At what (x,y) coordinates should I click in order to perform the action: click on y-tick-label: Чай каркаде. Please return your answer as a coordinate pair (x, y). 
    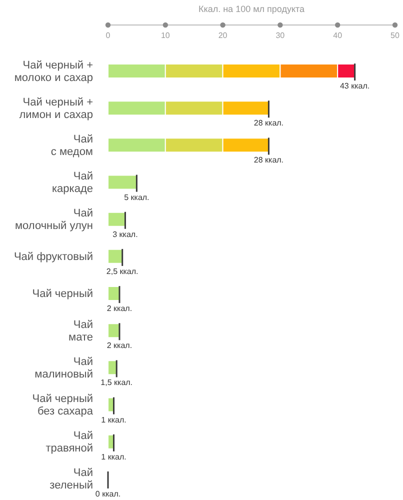
    Looking at the image, I should click on (72, 183).